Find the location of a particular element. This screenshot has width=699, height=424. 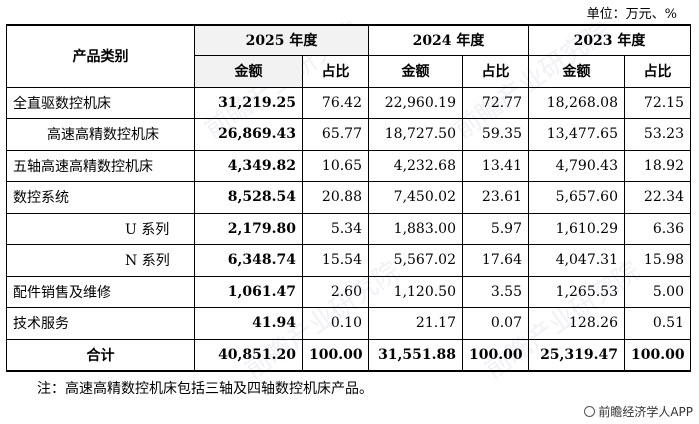

amount-cell: 1,265.53 is located at coordinates (576, 291).